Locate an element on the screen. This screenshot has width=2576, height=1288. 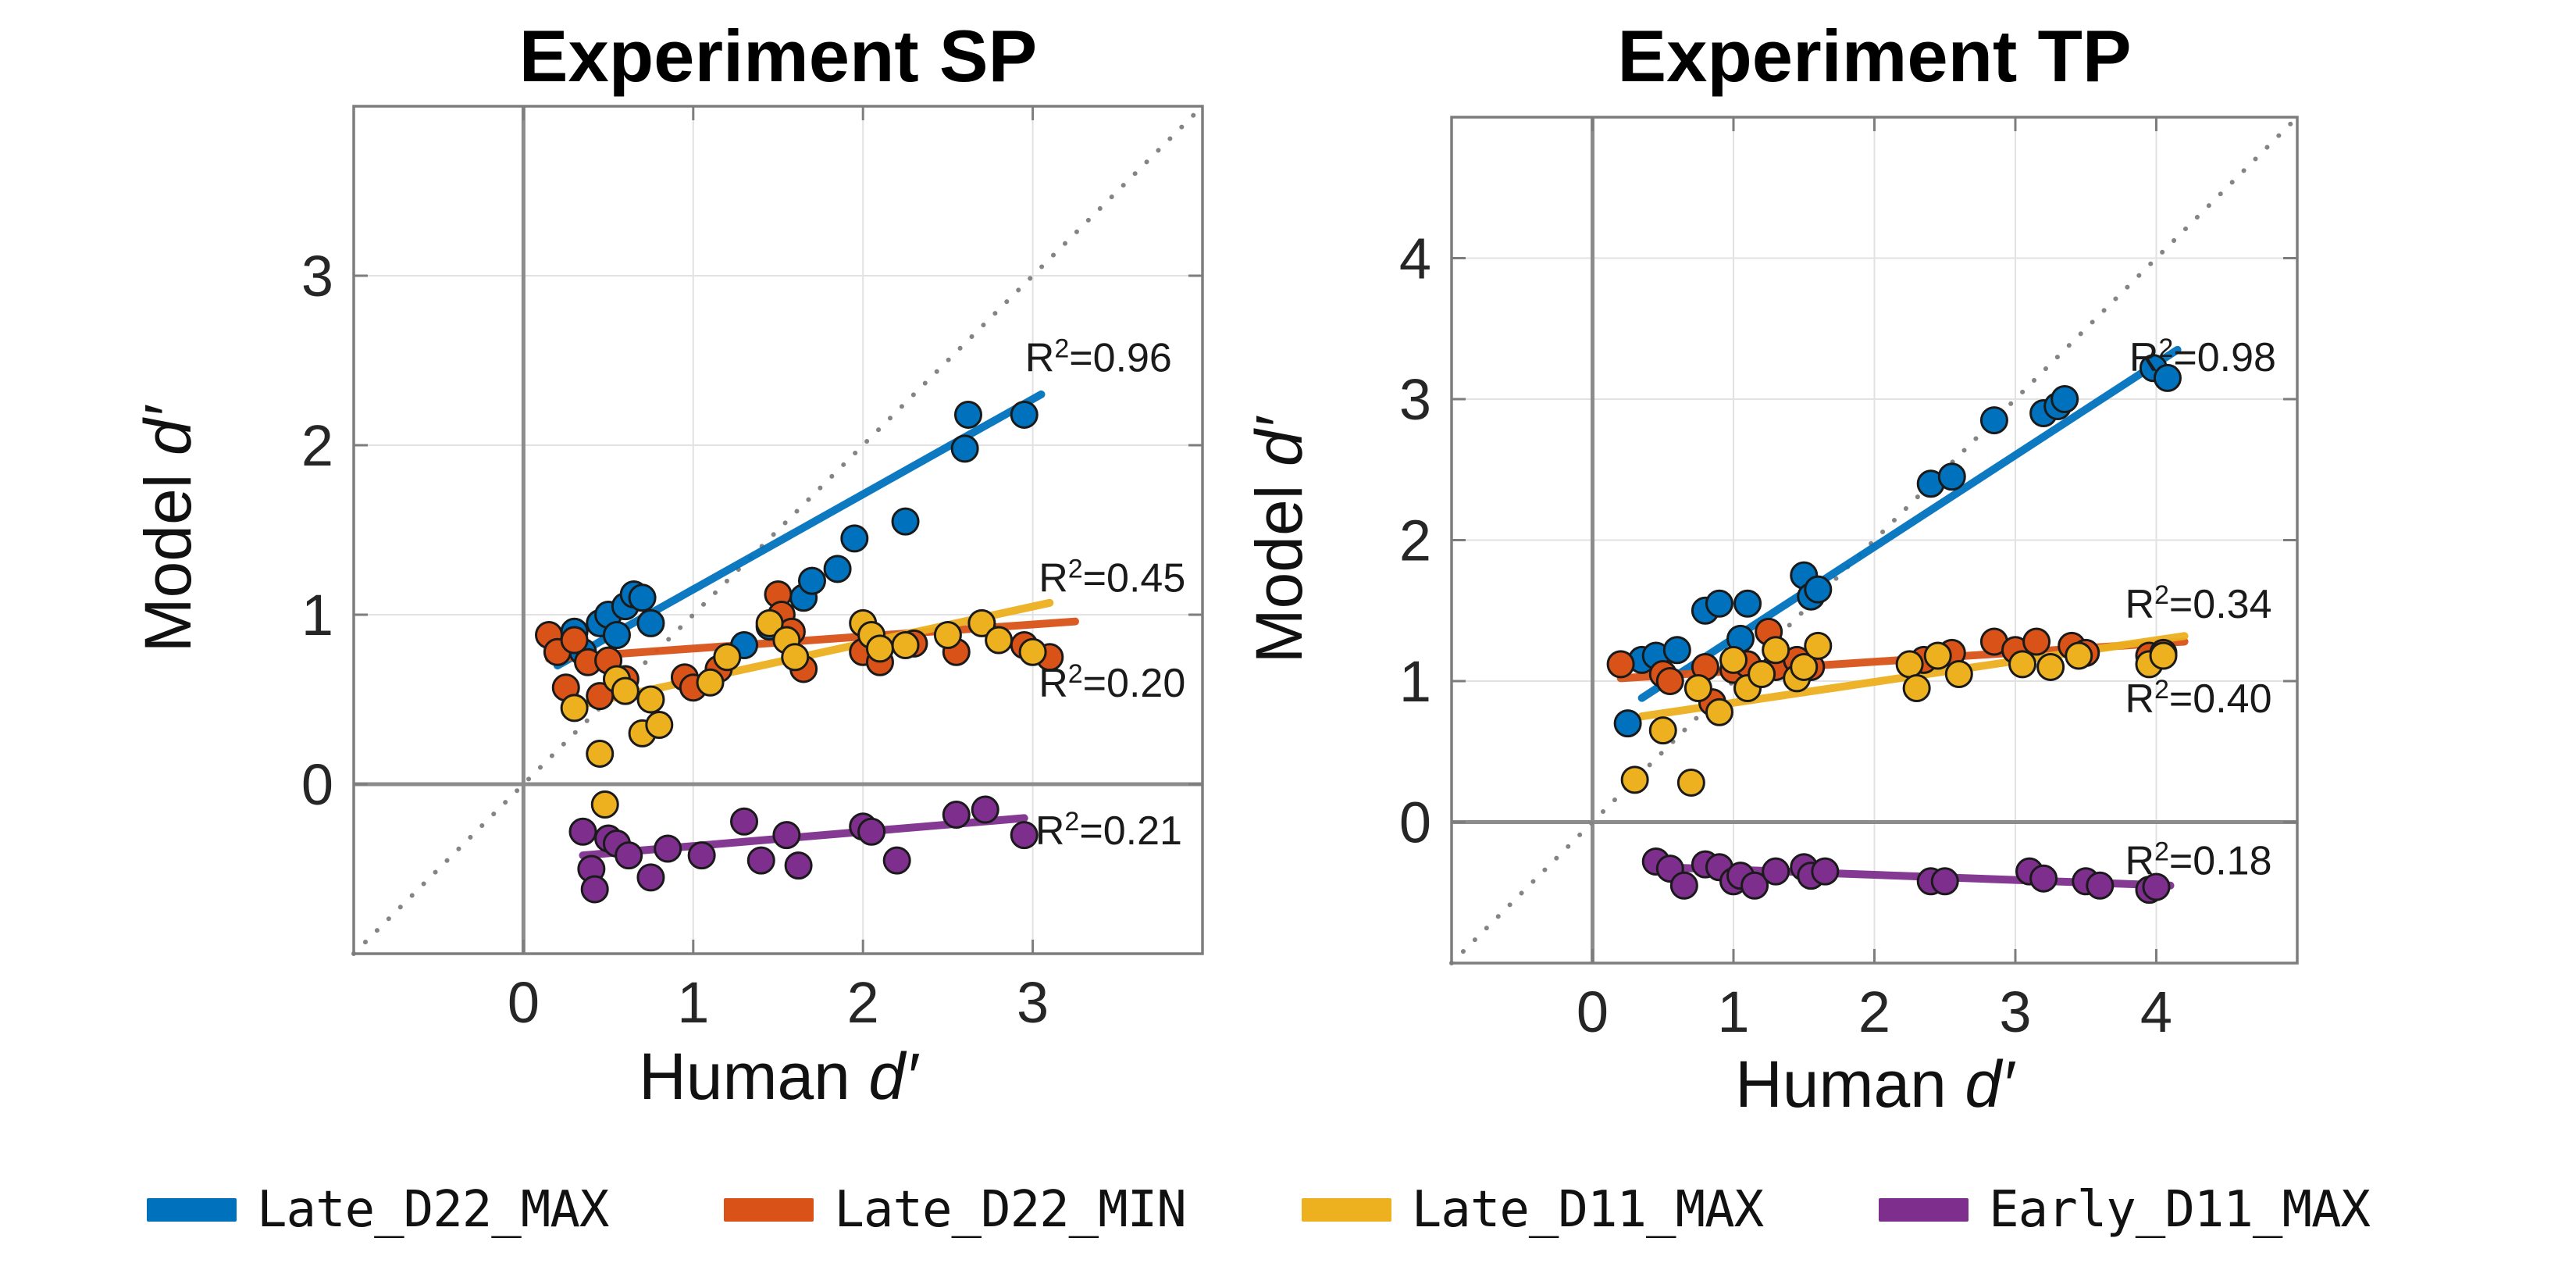
sp-yaxis-label: Model d′ is located at coordinates (168, 529).